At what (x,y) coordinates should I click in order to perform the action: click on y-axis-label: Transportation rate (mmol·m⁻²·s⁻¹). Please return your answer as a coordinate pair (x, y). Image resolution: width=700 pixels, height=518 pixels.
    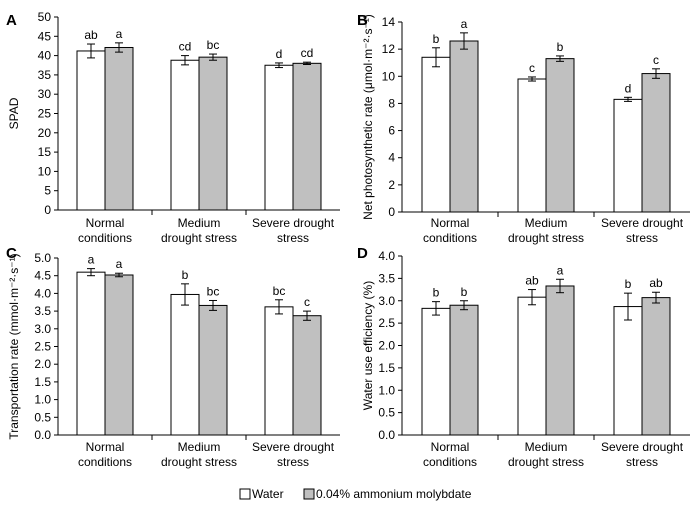
    Looking at the image, I should click on (14, 346).